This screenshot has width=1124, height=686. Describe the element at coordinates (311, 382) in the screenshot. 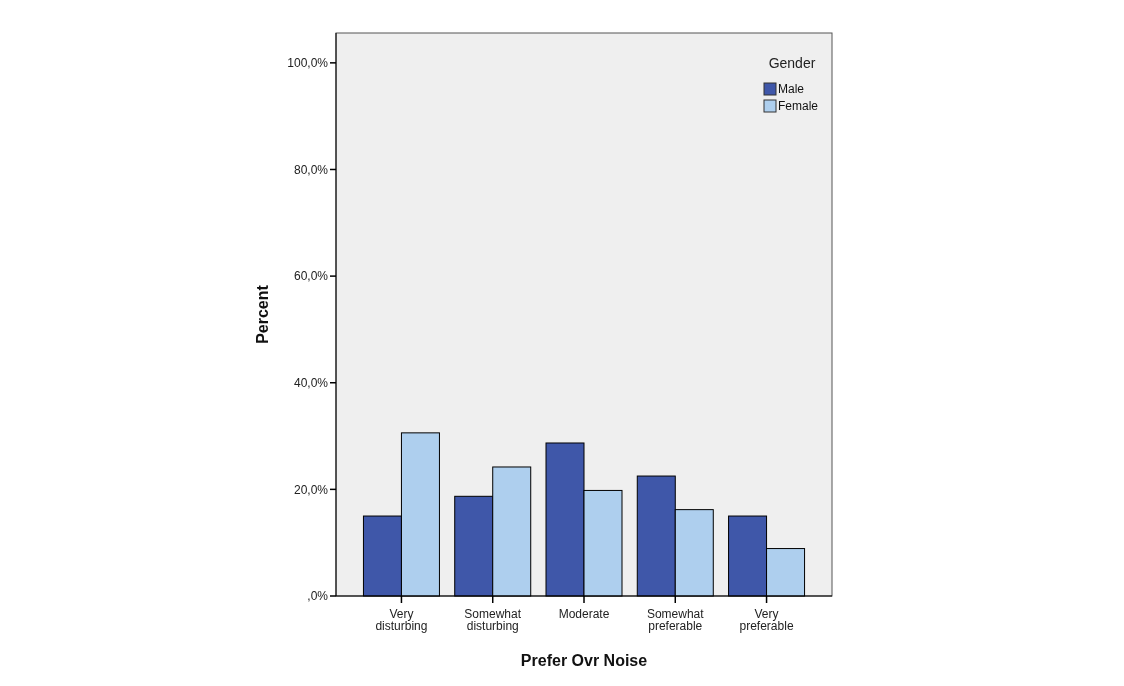

I see `y-tick-label: 40,0%` at that location.